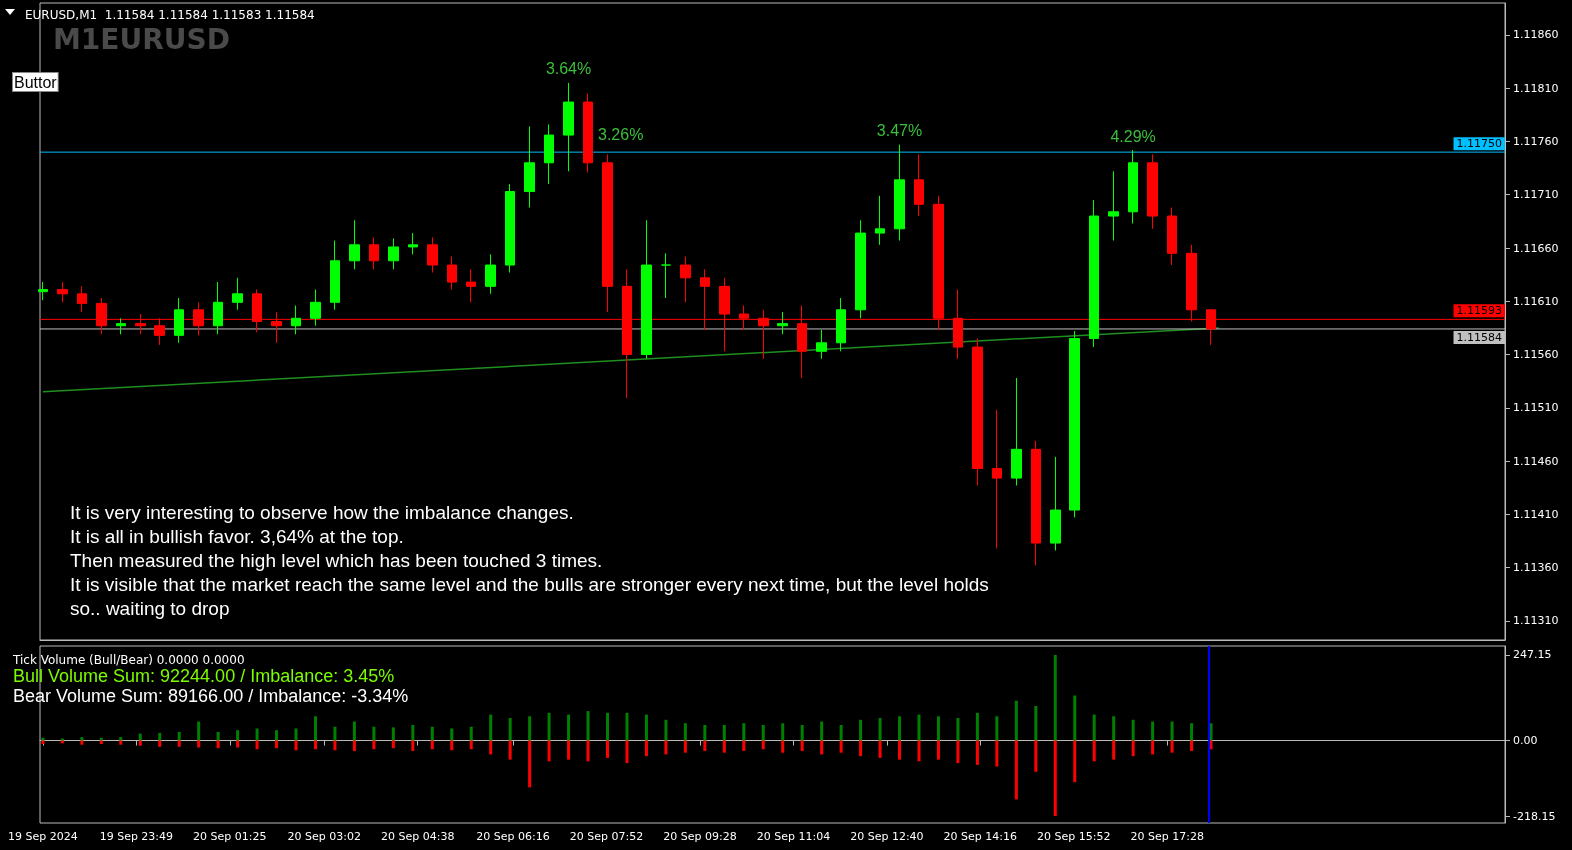 The width and height of the screenshot is (1572, 850). Describe the element at coordinates (324, 836) in the screenshot. I see `x-tick-label: 20 Sep 03:02` at that location.